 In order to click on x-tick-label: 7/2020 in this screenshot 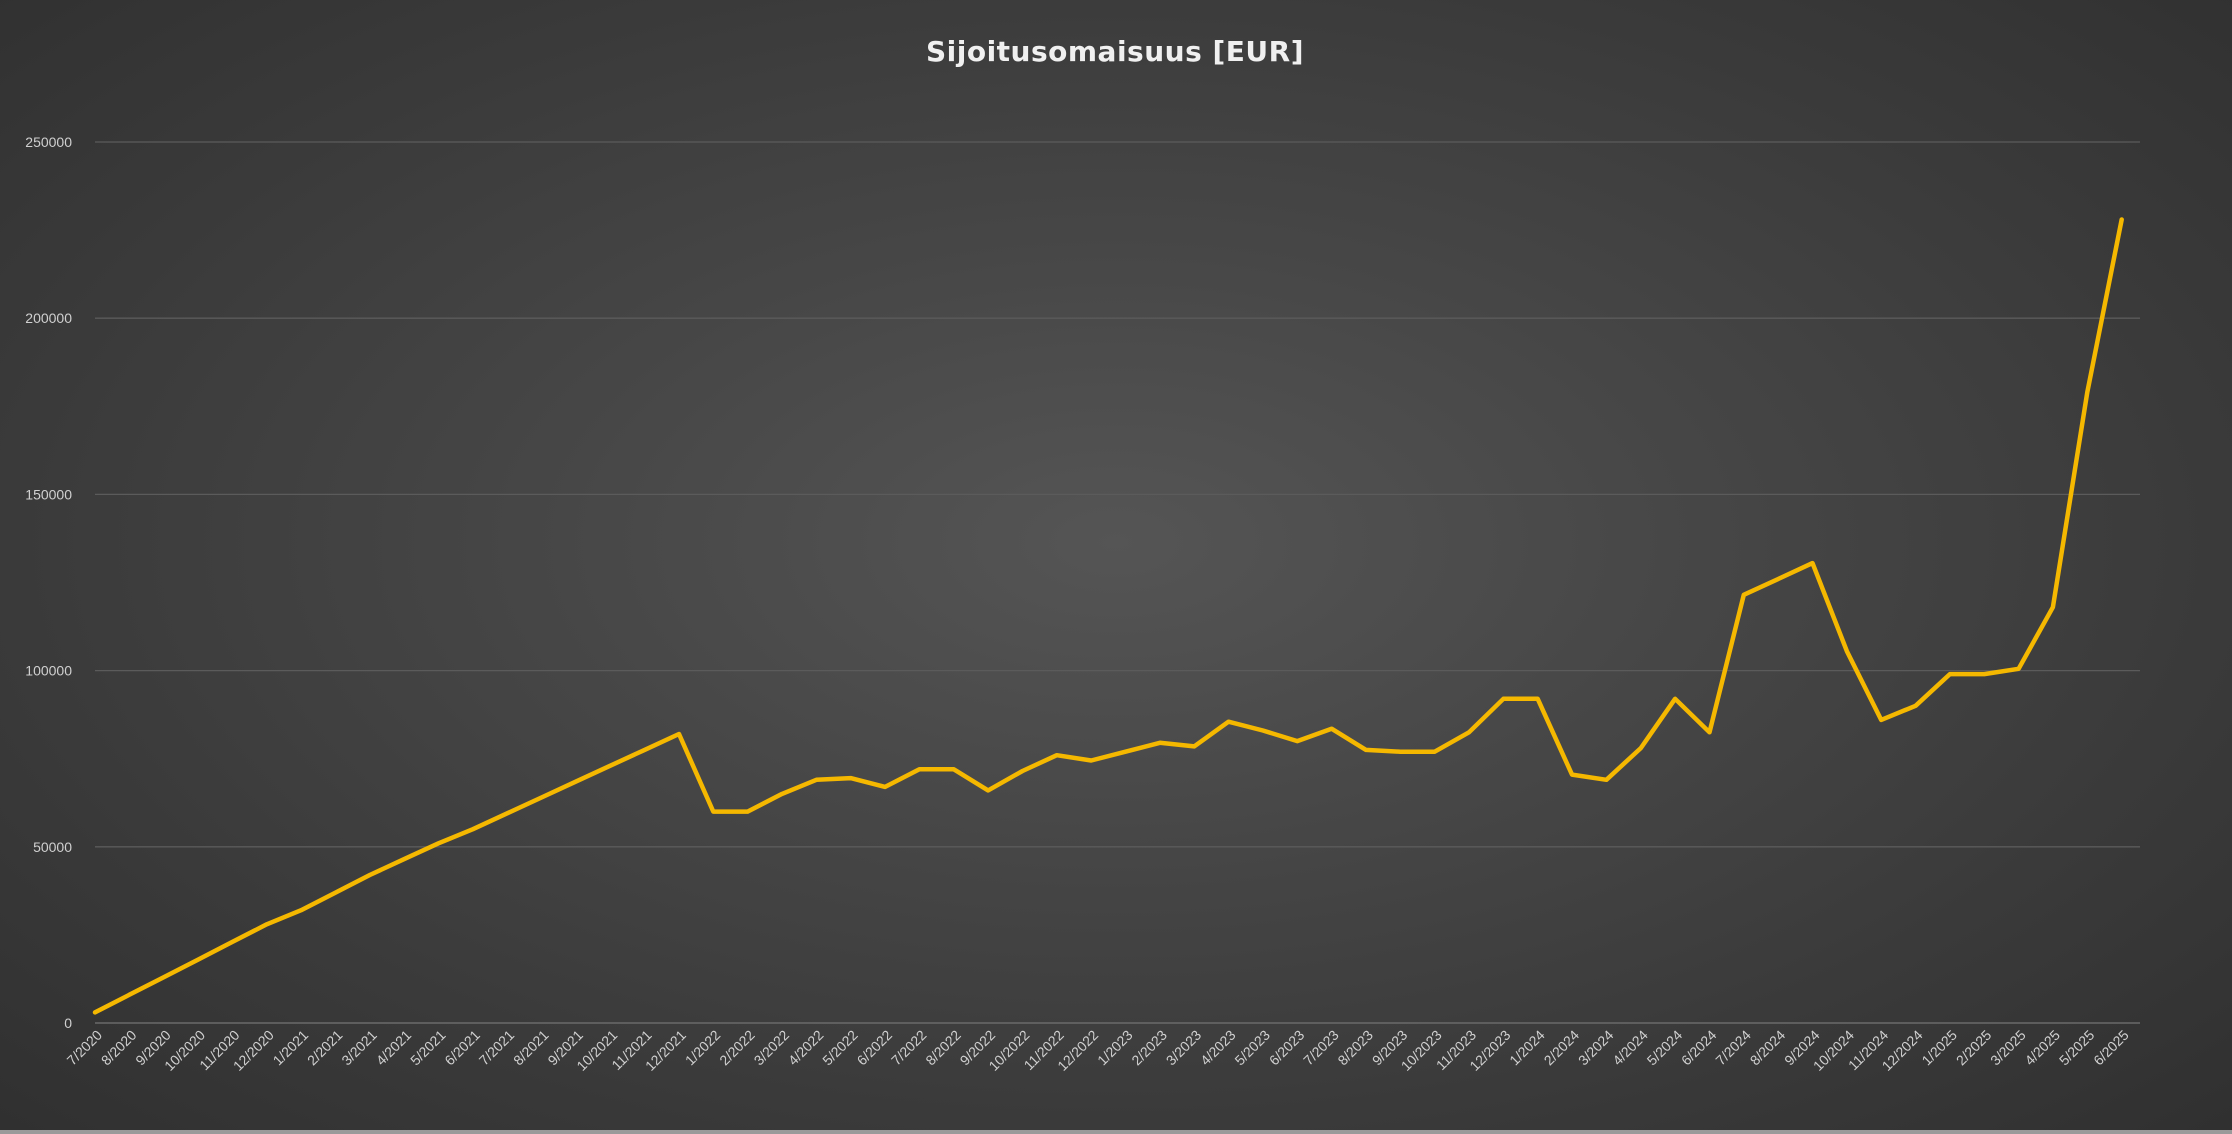, I will do `click(85, 1048)`.